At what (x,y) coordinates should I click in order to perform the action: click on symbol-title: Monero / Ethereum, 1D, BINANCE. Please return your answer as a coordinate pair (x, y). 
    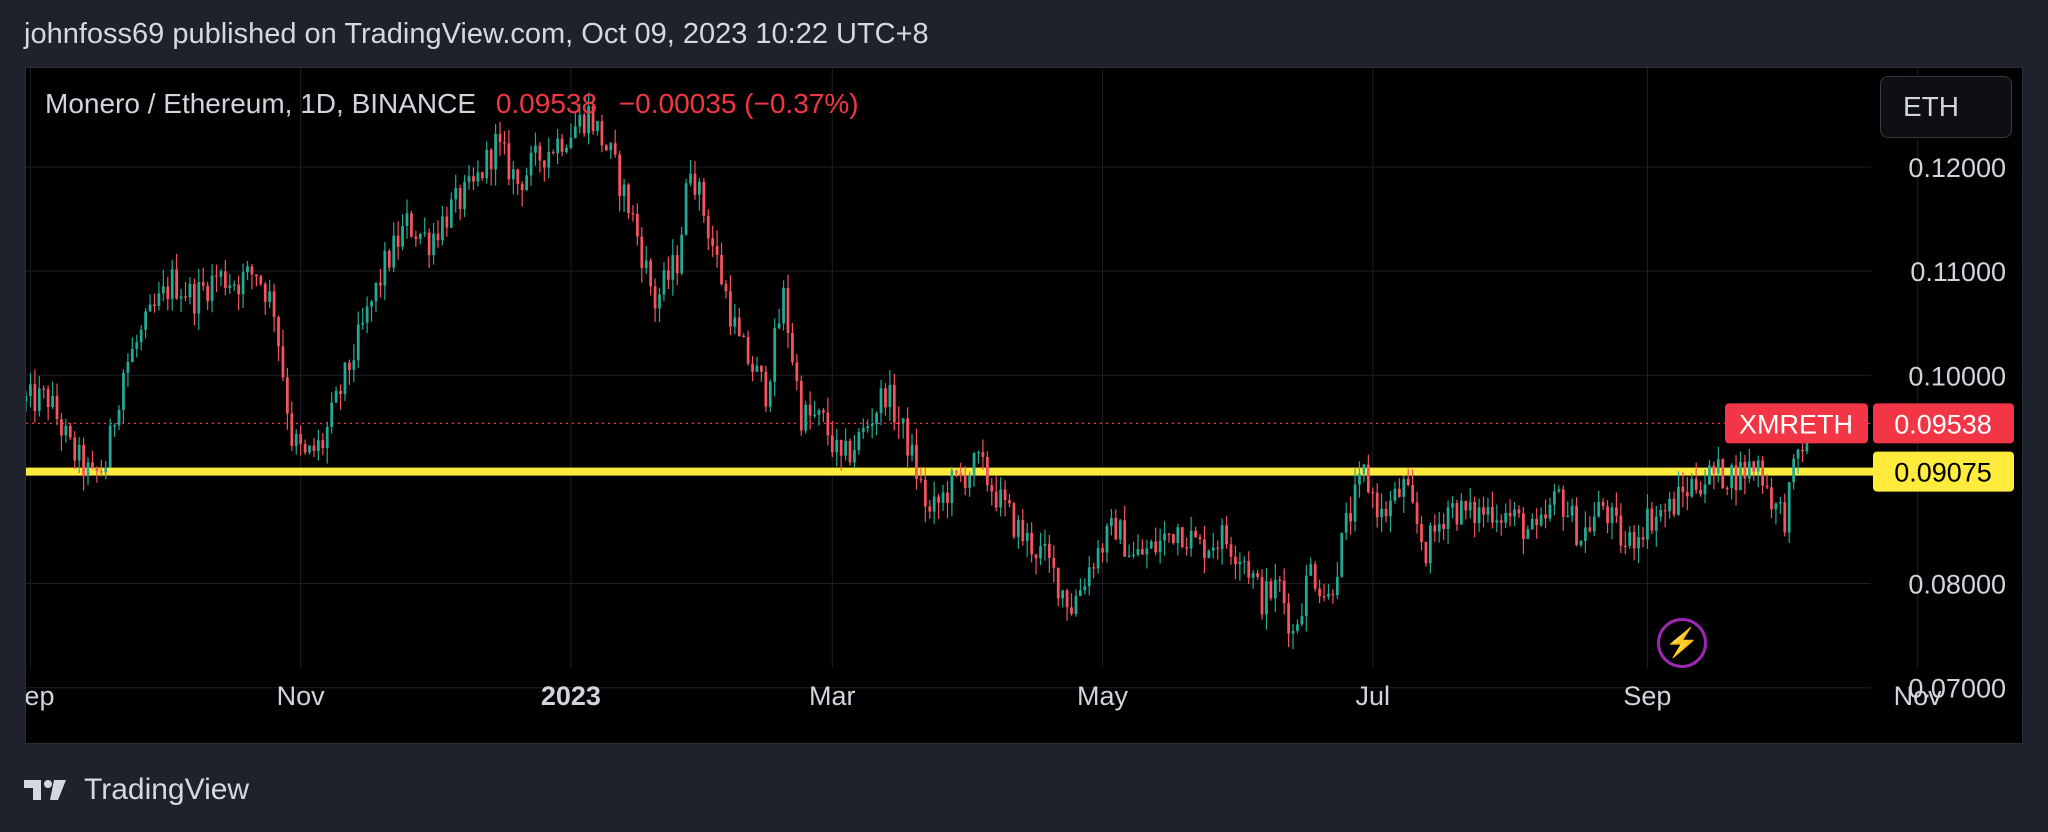
    Looking at the image, I should click on (261, 103).